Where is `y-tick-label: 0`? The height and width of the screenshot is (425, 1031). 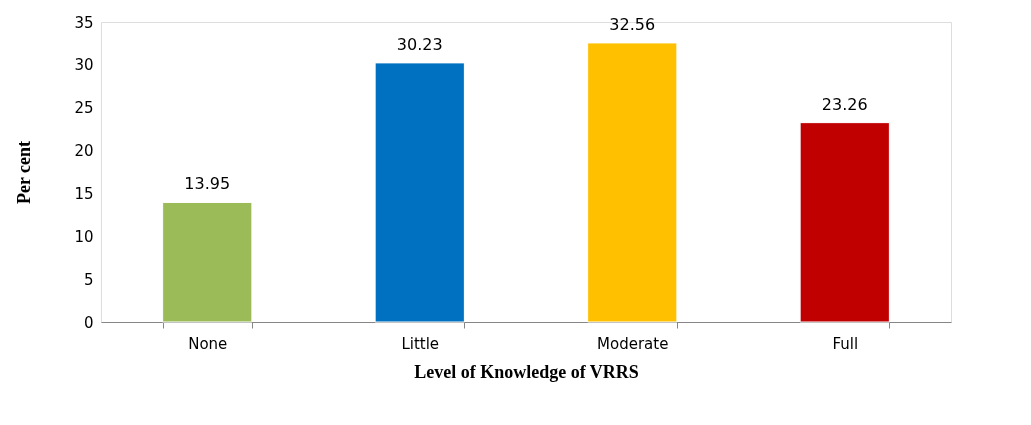
y-tick-label: 0 is located at coordinates (88, 322).